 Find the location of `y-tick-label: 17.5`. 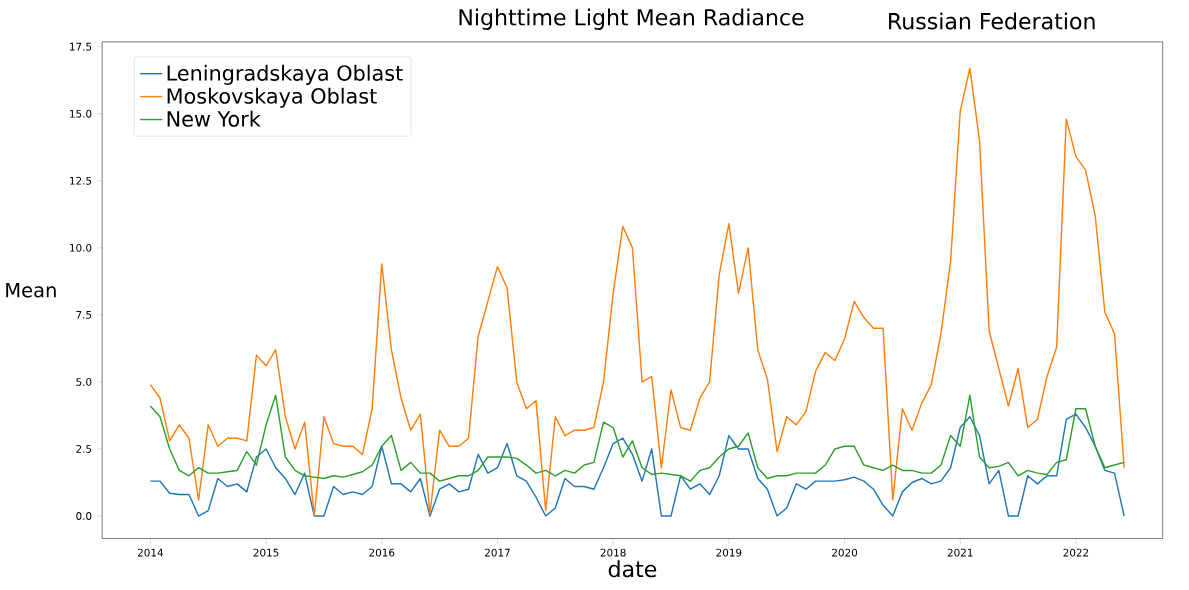

y-tick-label: 17.5 is located at coordinates (81, 46).